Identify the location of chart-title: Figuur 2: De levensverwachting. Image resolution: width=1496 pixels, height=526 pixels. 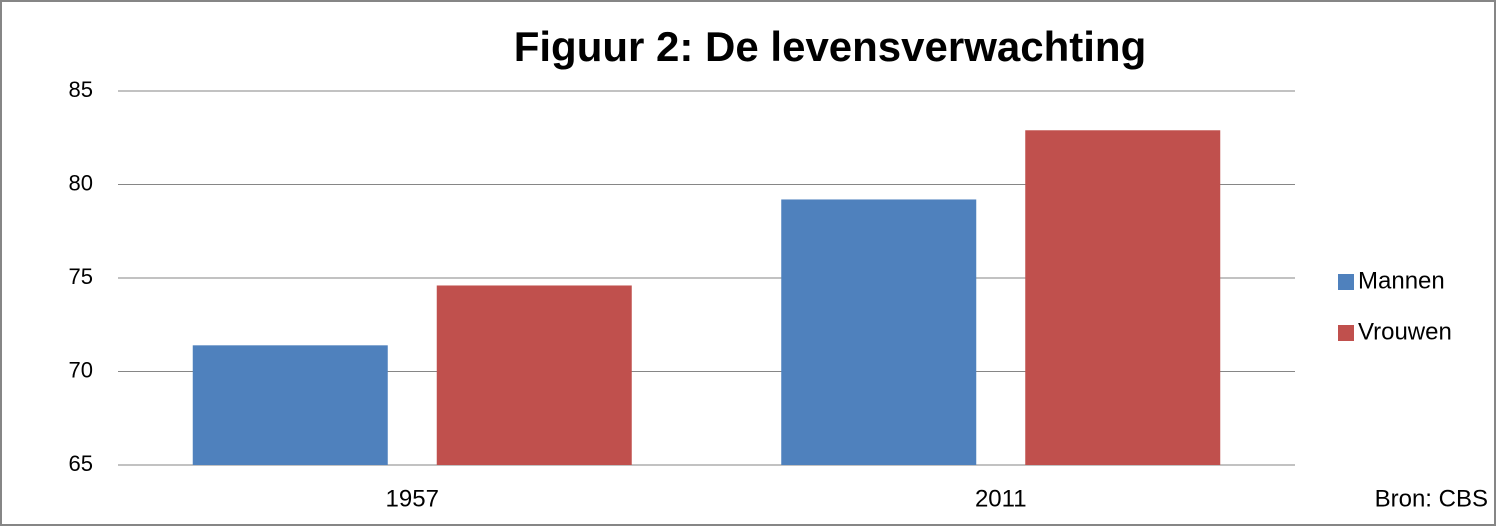
(830, 46).